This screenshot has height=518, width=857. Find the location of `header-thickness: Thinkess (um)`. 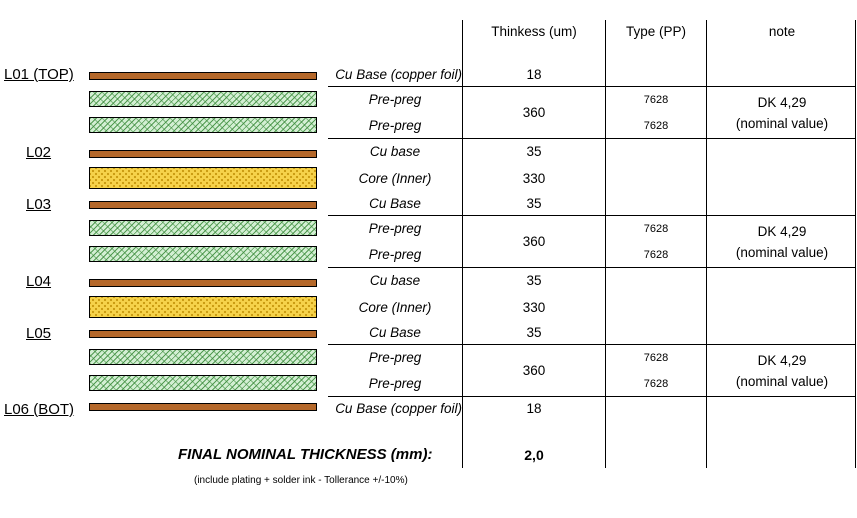

header-thickness: Thinkess (um) is located at coordinates (534, 31).